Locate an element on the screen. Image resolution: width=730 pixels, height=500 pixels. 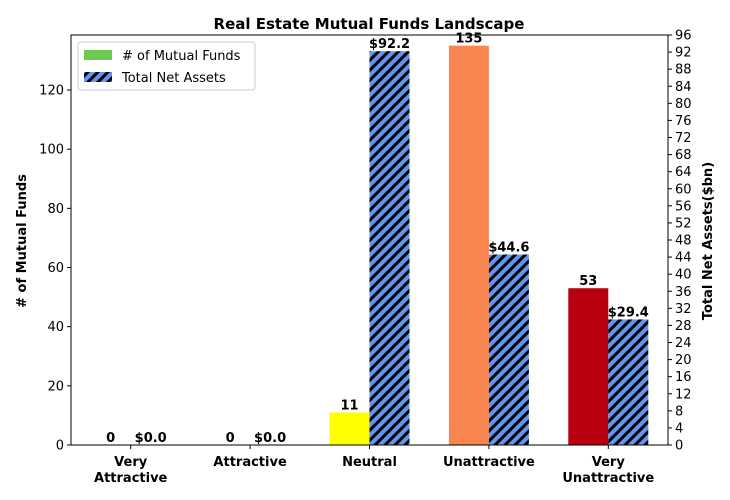
y-tick-label-right: 84 is located at coordinates (683, 87).